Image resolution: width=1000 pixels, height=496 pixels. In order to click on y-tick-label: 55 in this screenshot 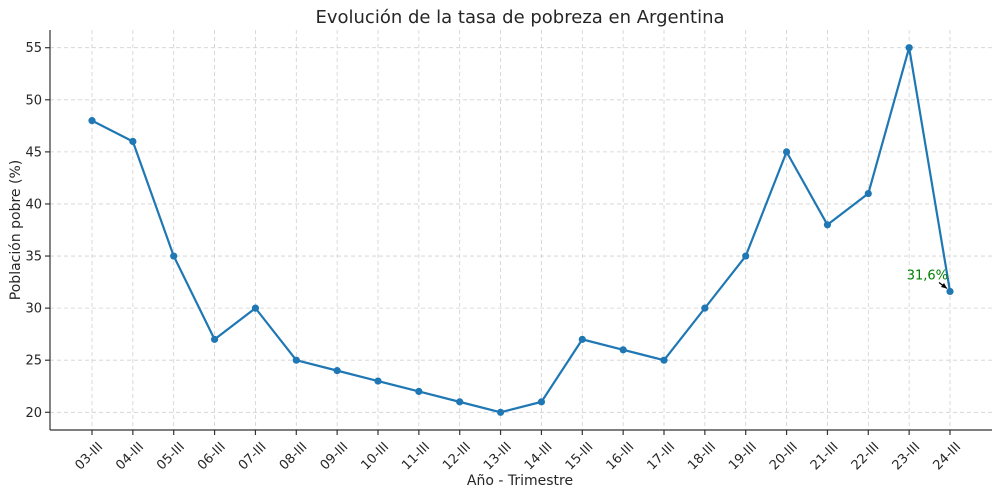, I will do `click(33, 48)`.